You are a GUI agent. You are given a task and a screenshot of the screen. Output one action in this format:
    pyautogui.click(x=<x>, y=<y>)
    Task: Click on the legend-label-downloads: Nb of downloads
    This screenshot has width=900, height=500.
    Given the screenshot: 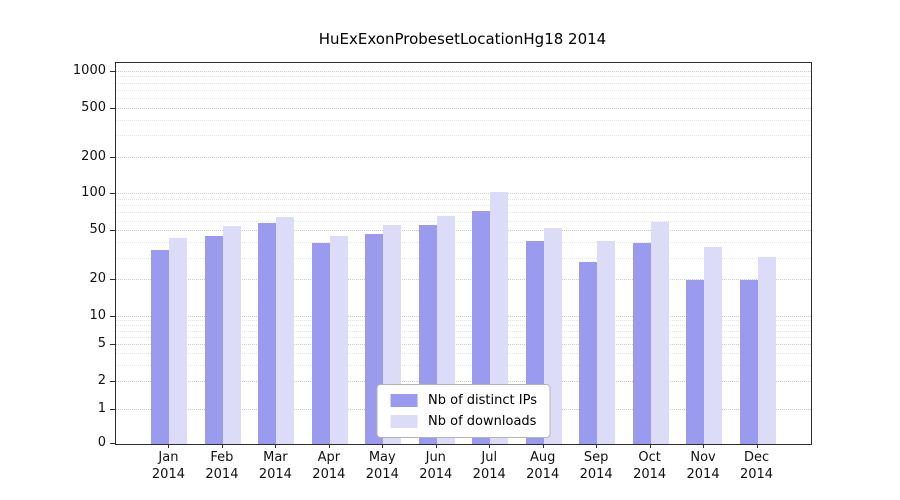 What is the action you would take?
    pyautogui.click(x=482, y=421)
    